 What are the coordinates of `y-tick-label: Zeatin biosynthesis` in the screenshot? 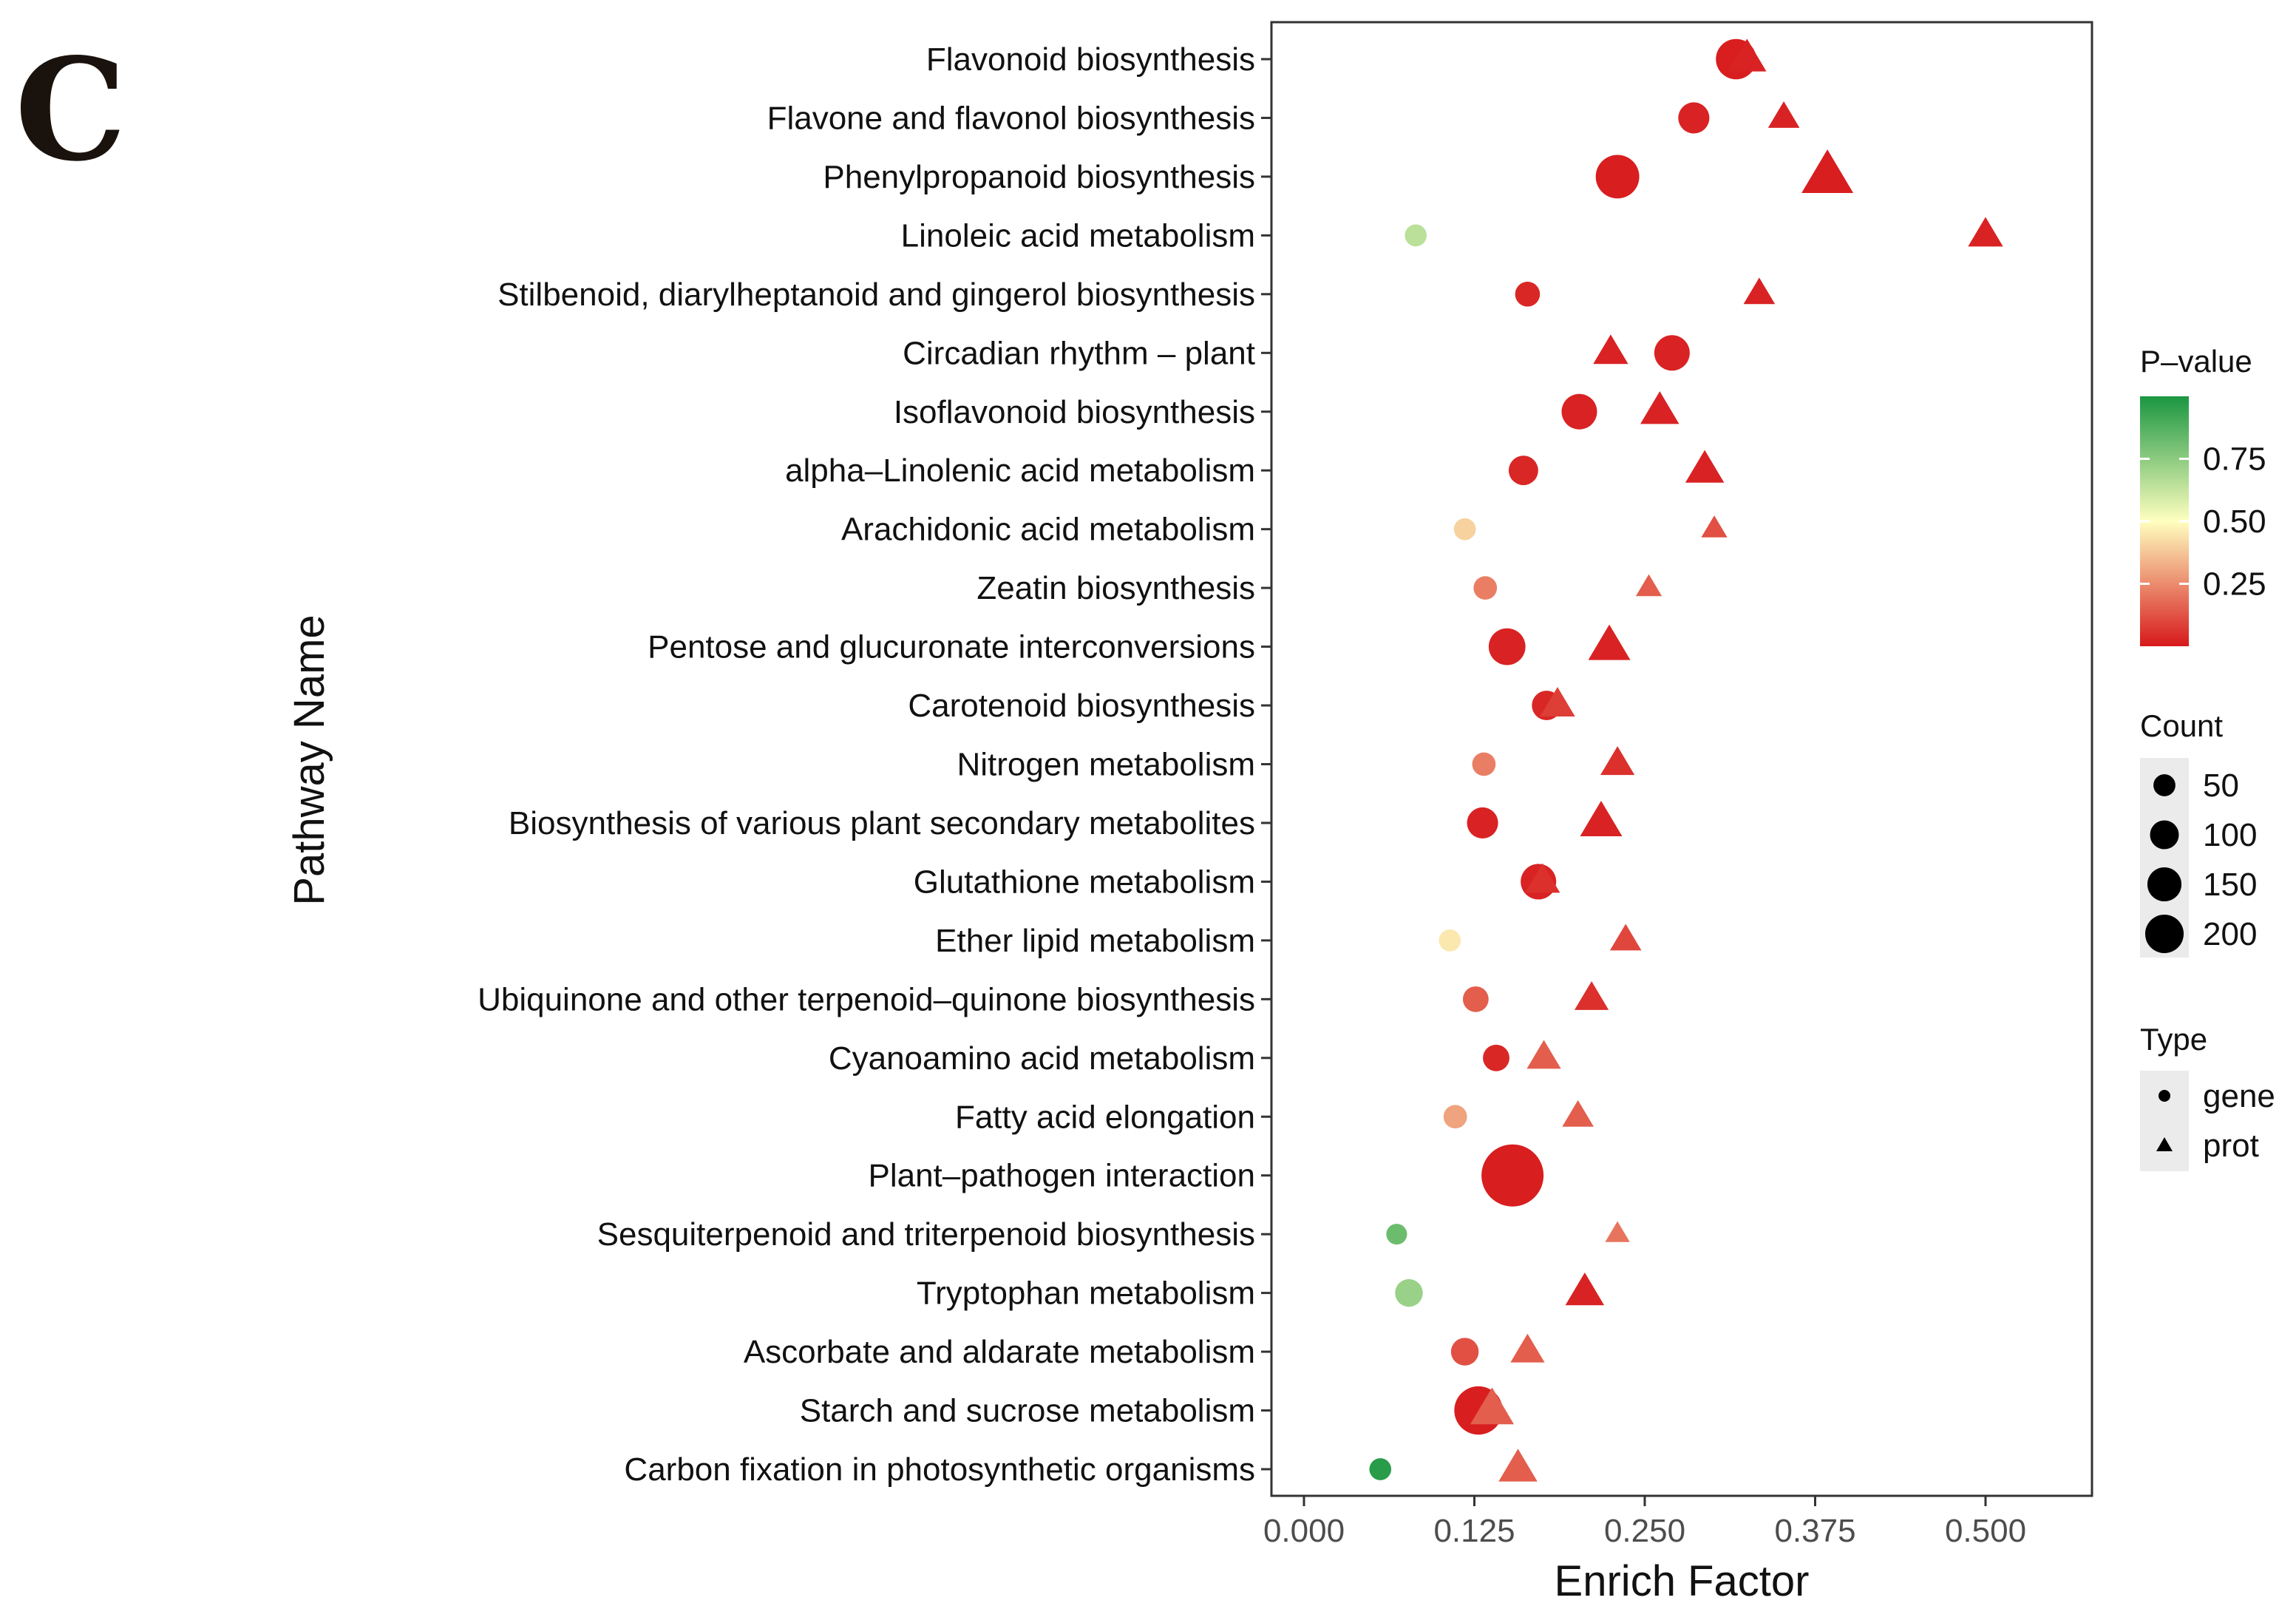 It's located at (1116, 588).